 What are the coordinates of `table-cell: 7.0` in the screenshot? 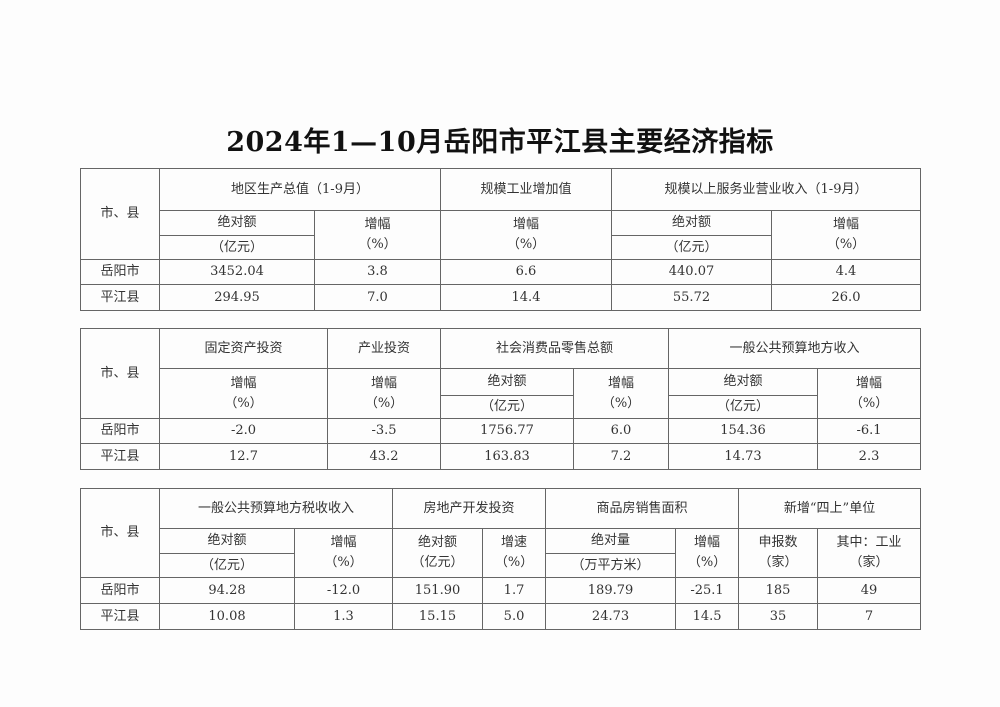 It's located at (377, 297).